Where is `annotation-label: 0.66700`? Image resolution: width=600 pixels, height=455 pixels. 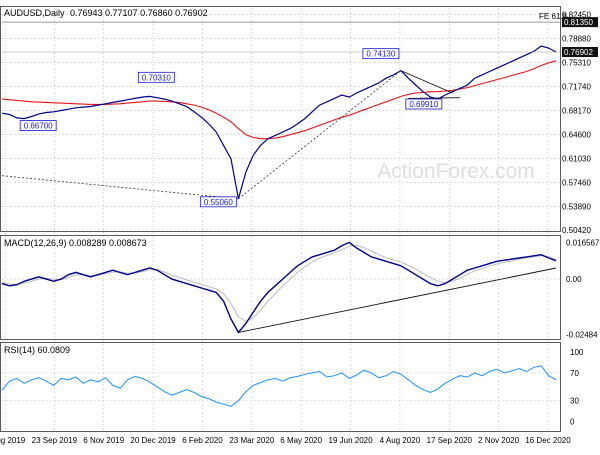 annotation-label: 0.66700 is located at coordinates (38, 126).